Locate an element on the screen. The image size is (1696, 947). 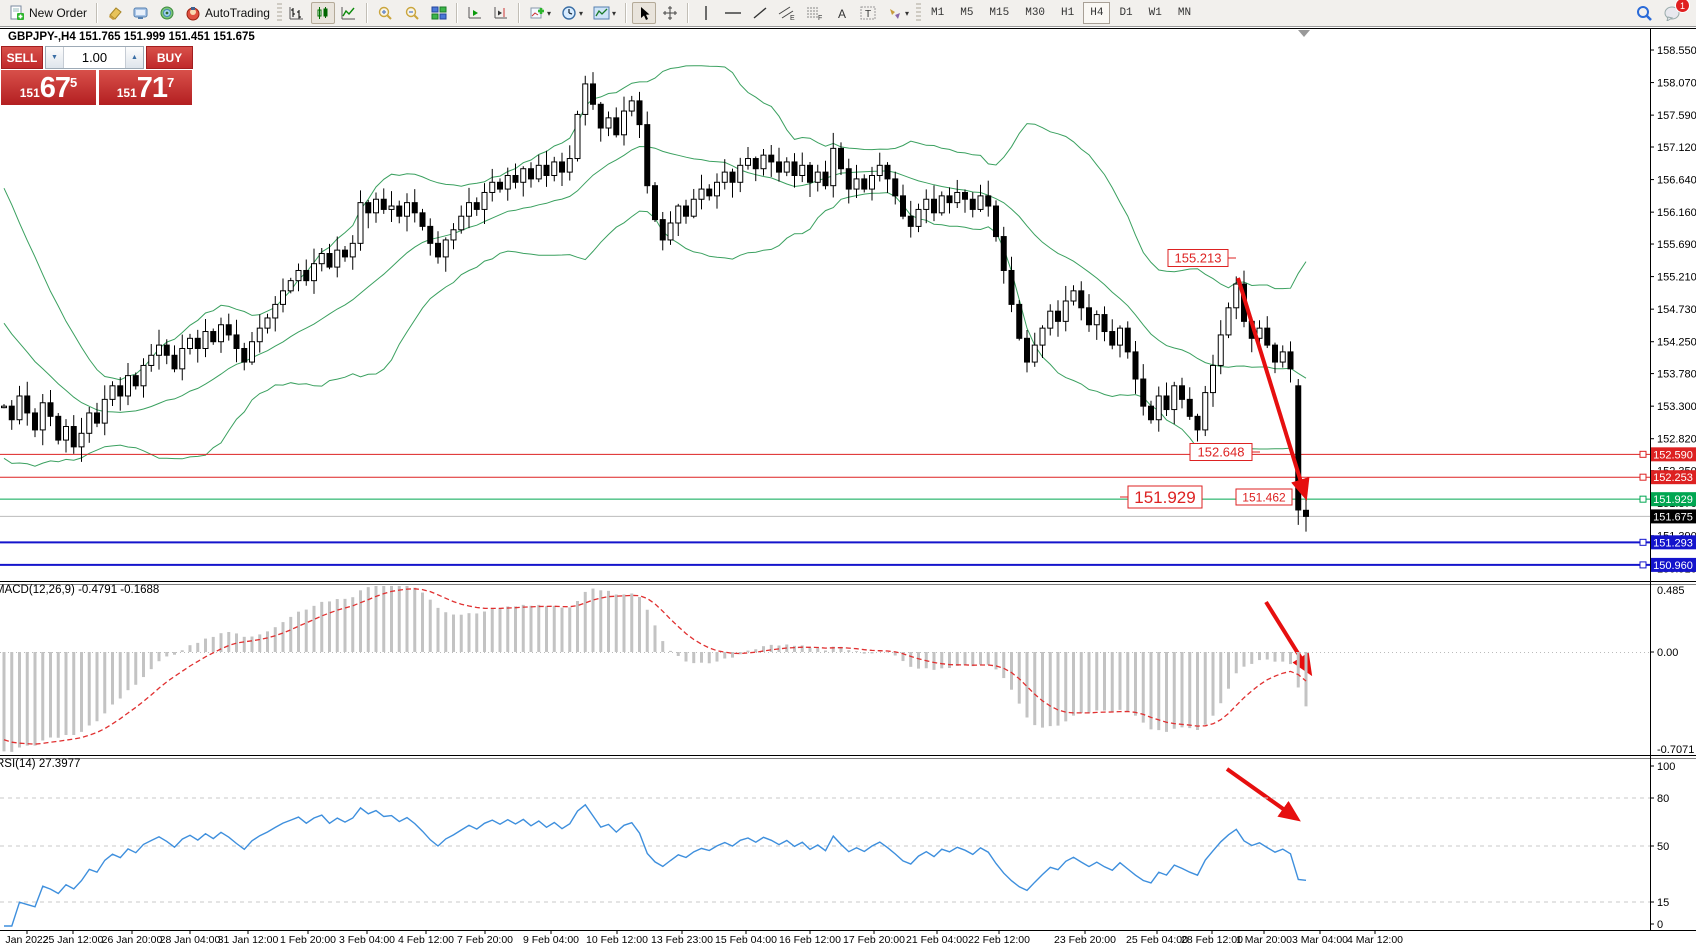
volume-spinner: ▼ 1.00 ▲ is located at coordinates (94, 57).